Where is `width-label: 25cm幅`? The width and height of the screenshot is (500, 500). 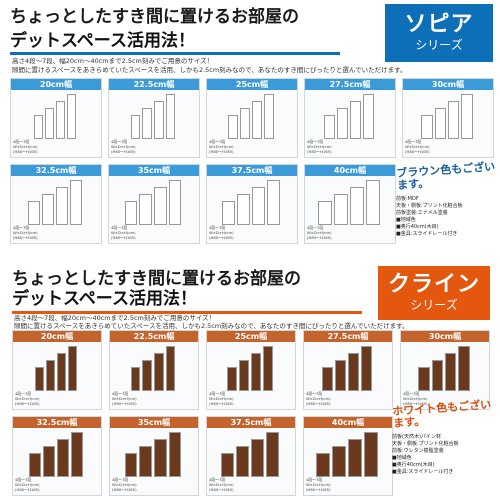 width-label: 25cm幅 is located at coordinates (251, 336).